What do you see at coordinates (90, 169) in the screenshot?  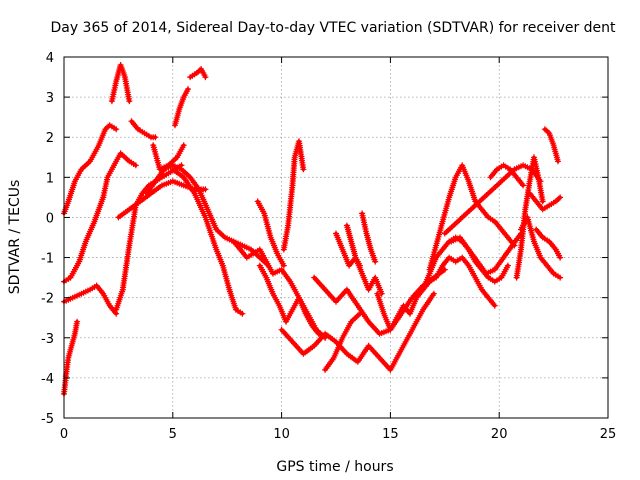 I see `series-trace` at bounding box center [90, 169].